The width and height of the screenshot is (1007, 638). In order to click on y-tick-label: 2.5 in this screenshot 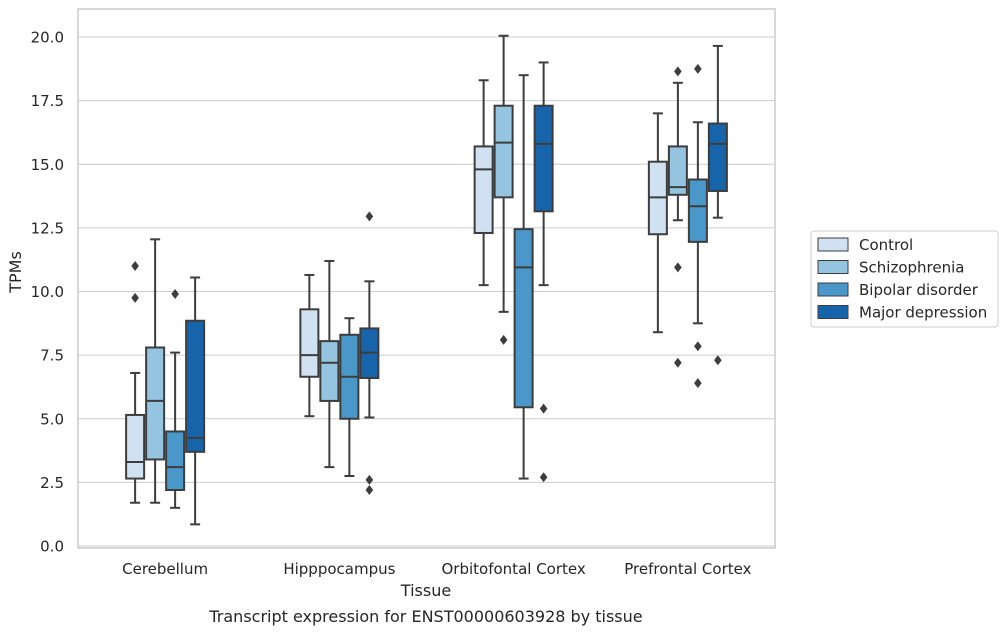, I will do `click(52, 483)`.